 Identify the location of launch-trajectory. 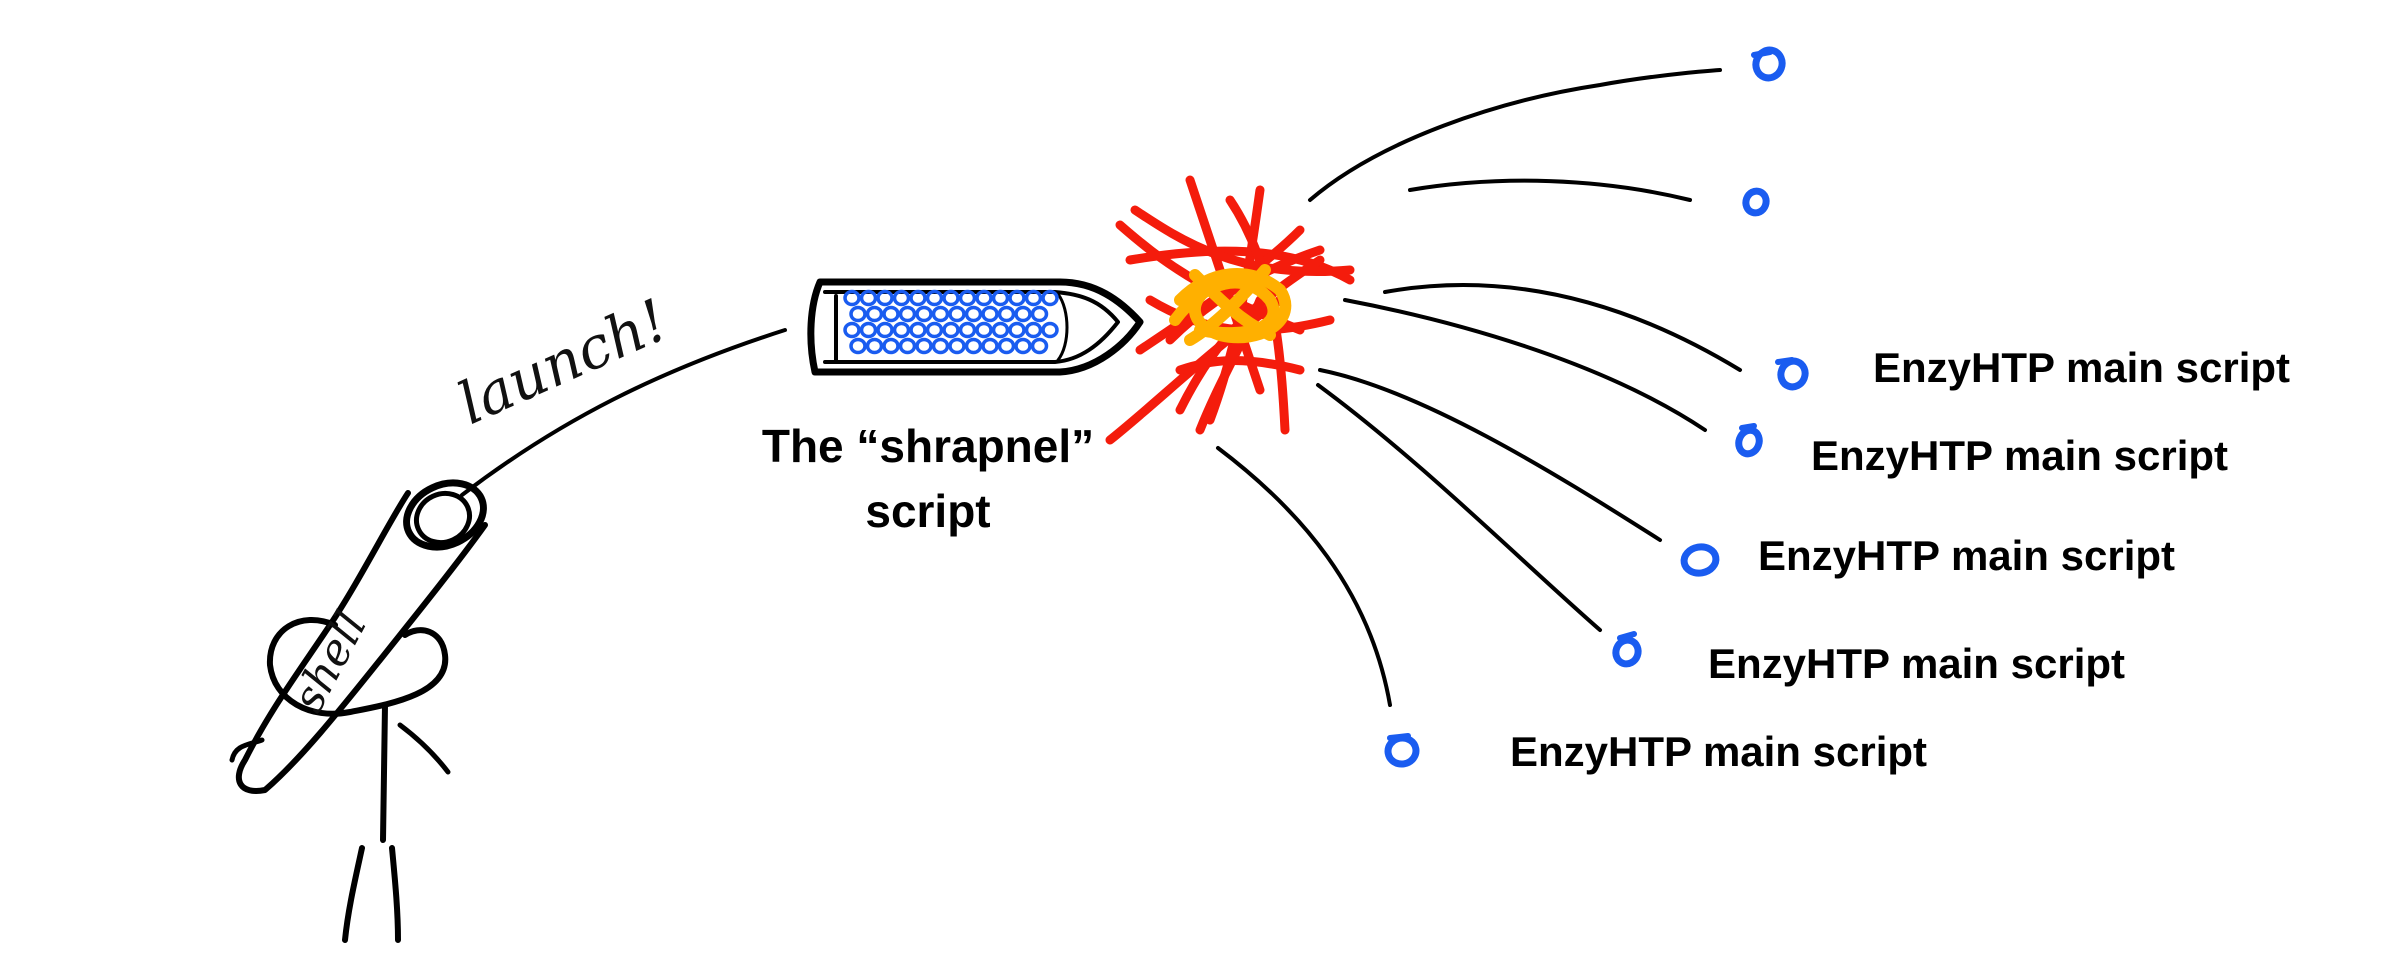
(623, 412).